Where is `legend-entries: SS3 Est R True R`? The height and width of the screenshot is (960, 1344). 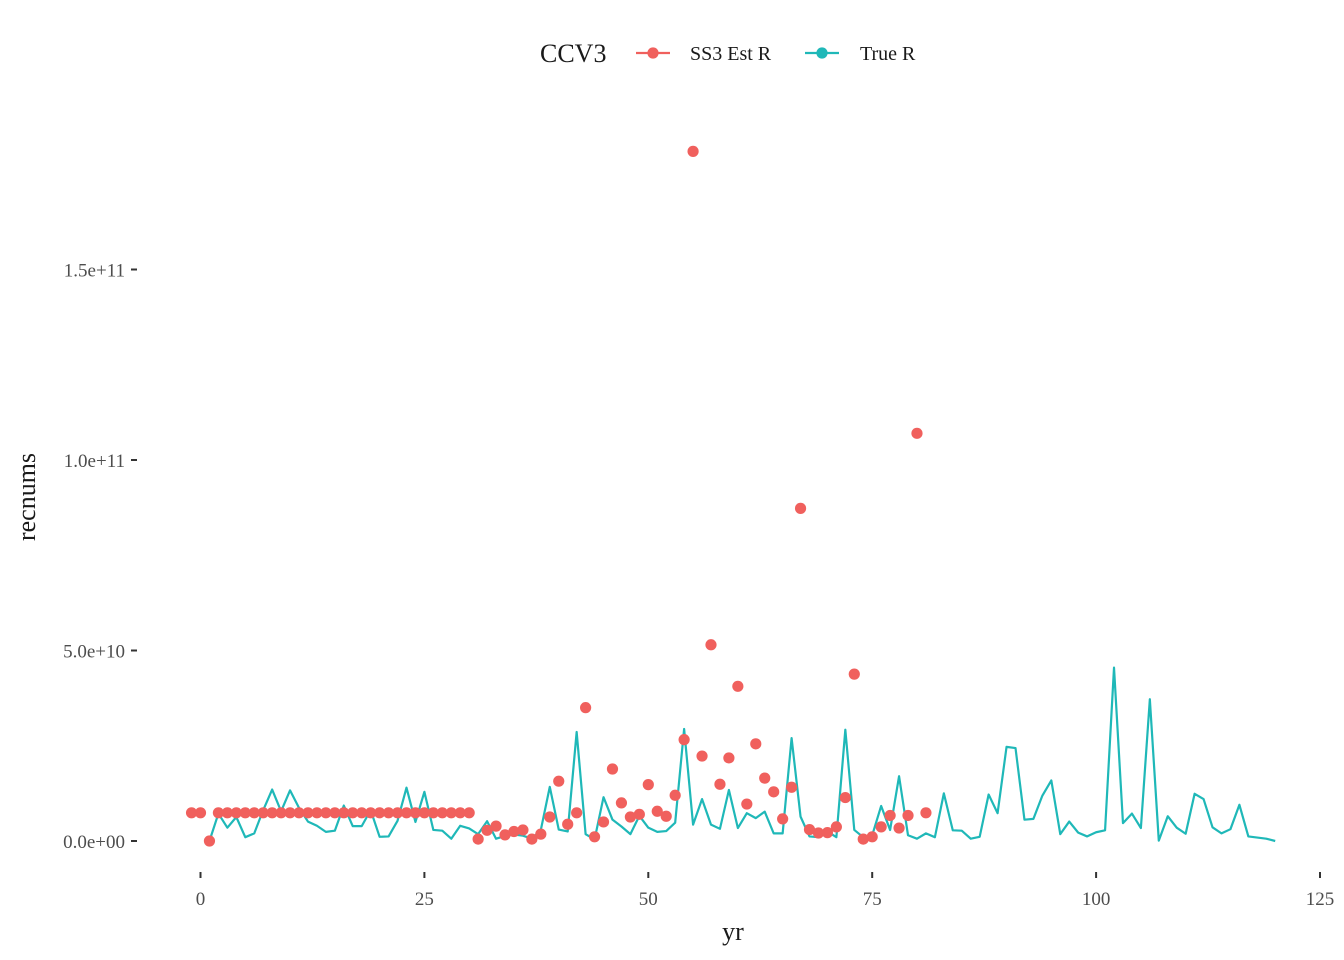
legend-entries: SS3 Est R True R is located at coordinates (776, 54).